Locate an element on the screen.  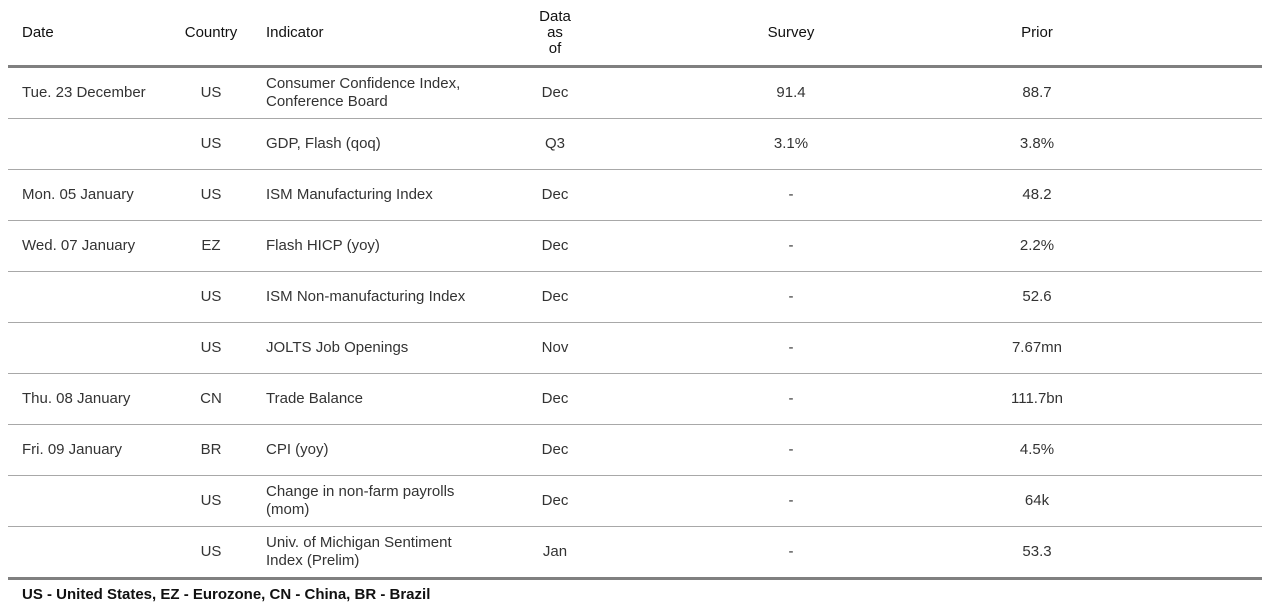
header-survey: Survey is located at coordinates (791, 34).